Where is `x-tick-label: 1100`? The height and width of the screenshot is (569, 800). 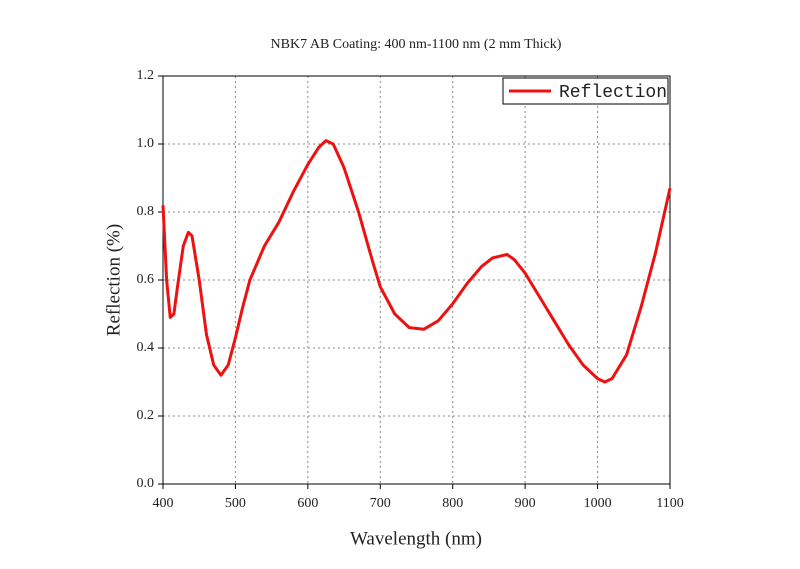 x-tick-label: 1100 is located at coordinates (669, 503).